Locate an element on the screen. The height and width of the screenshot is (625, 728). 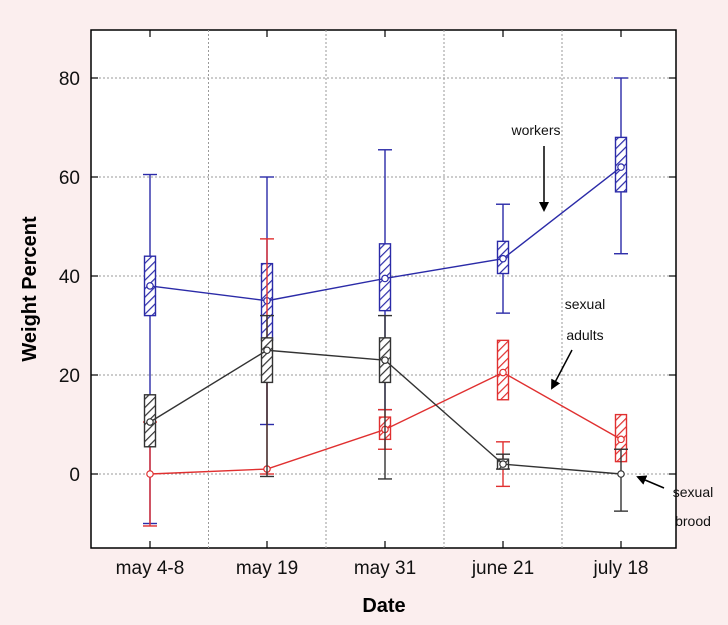
x-tick-label: may 31 is located at coordinates (385, 568).